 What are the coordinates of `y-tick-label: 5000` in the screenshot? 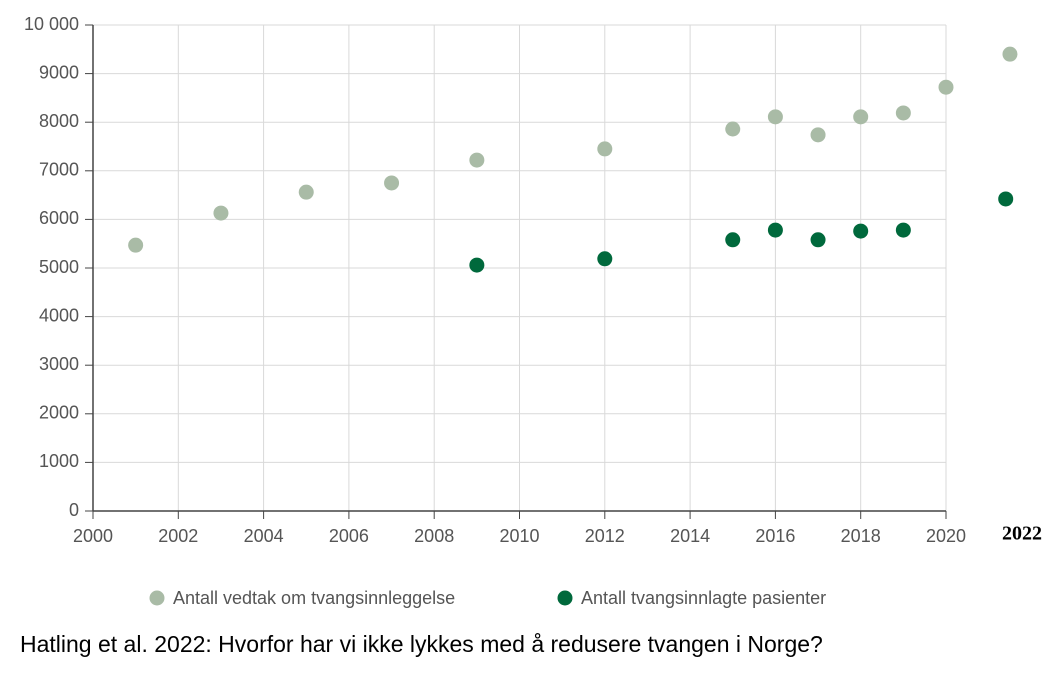 It's located at (59, 267).